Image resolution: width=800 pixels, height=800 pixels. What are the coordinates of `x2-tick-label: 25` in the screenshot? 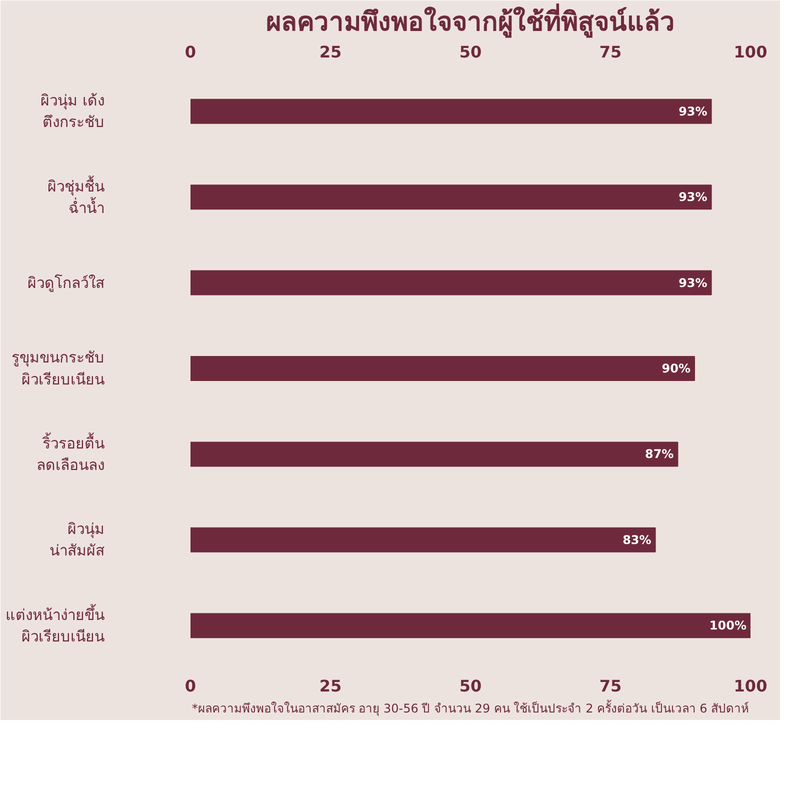 It's located at (330, 686).